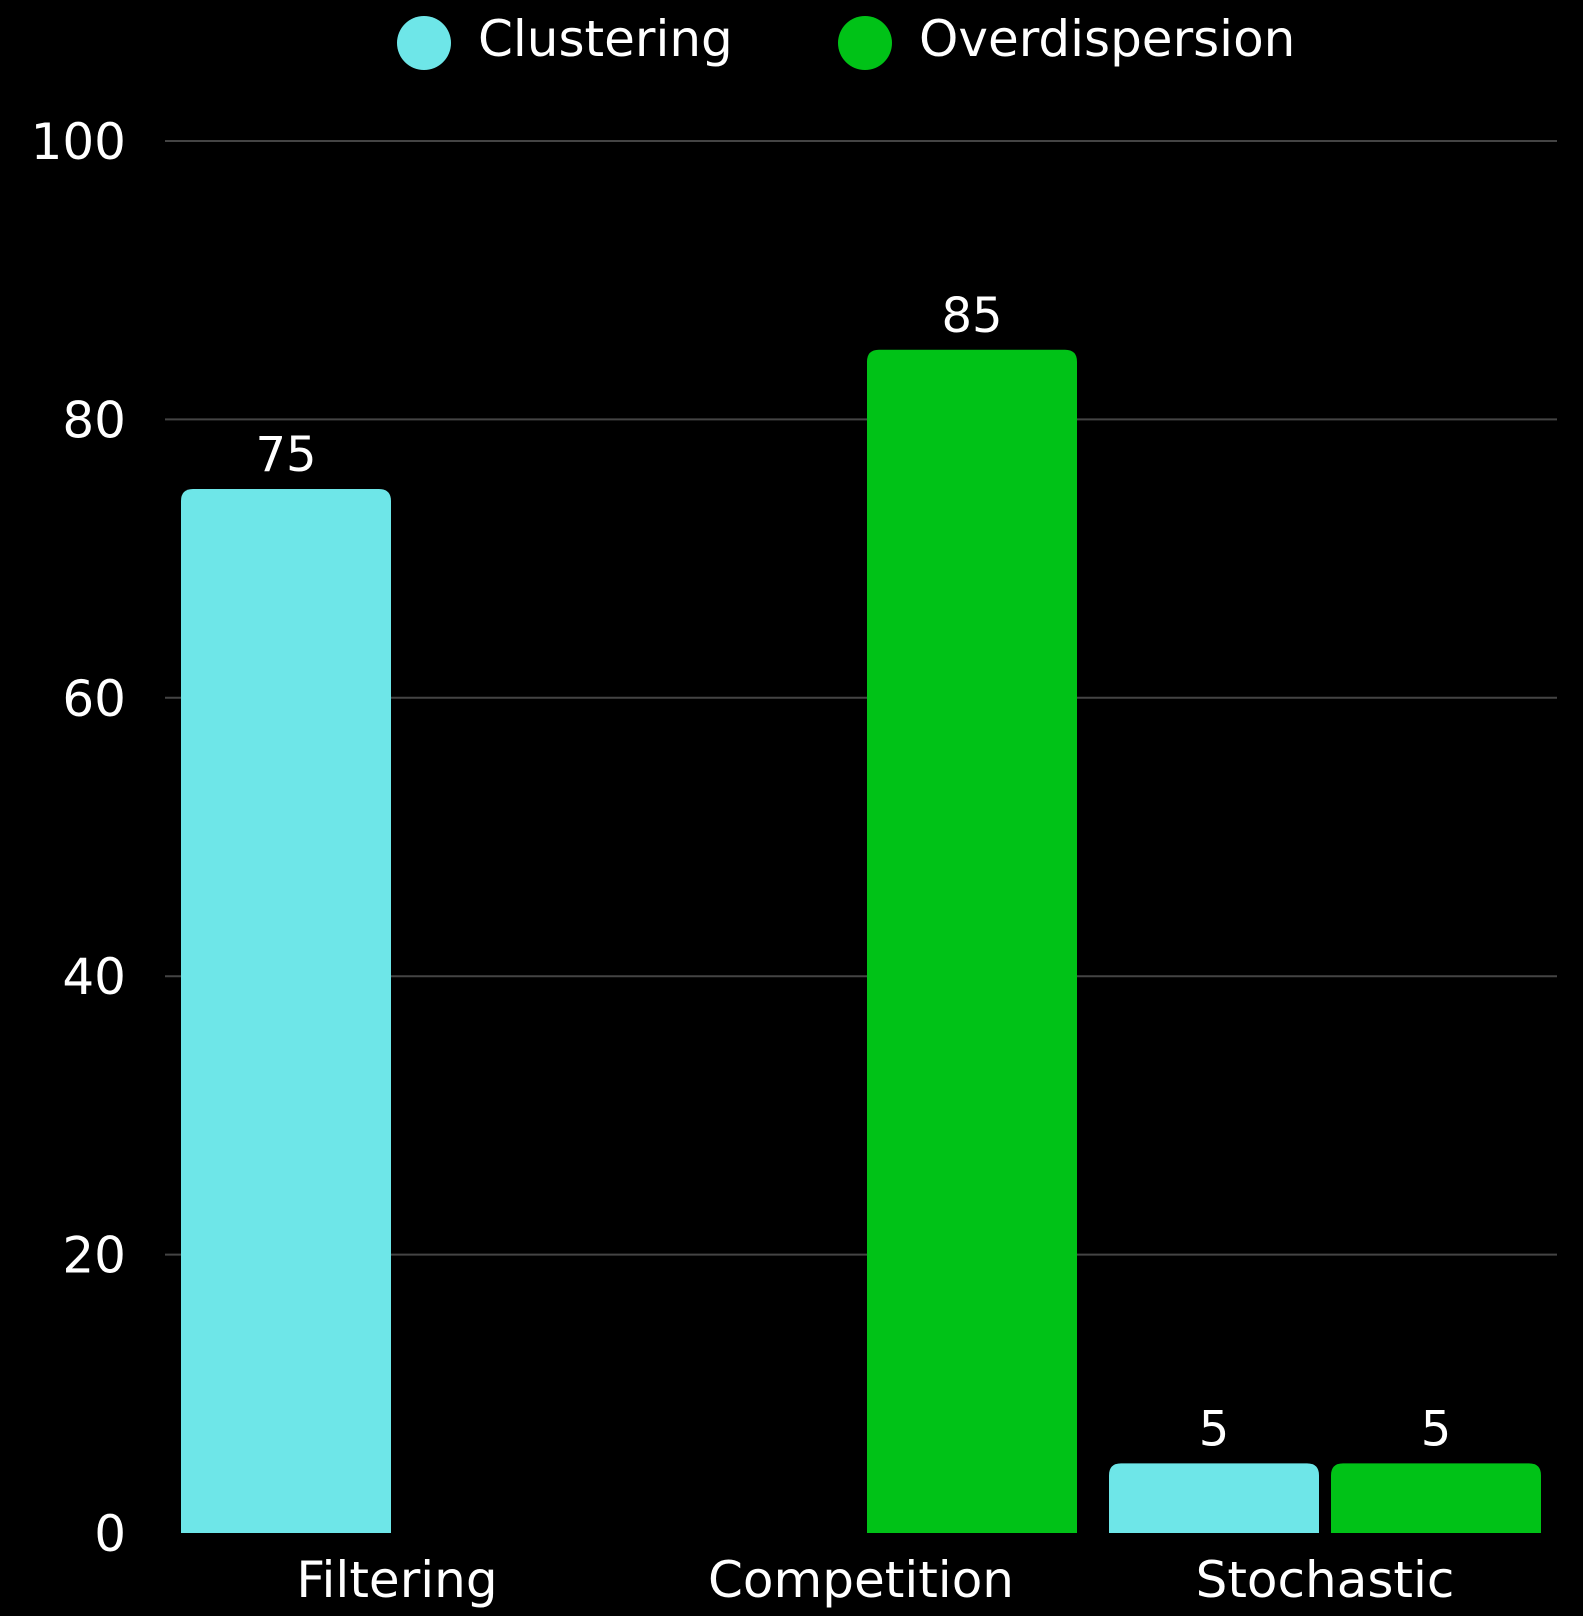 This screenshot has width=1583, height=1616. I want to click on data-label-stochastic-clustering: 5, so click(1214, 1429).